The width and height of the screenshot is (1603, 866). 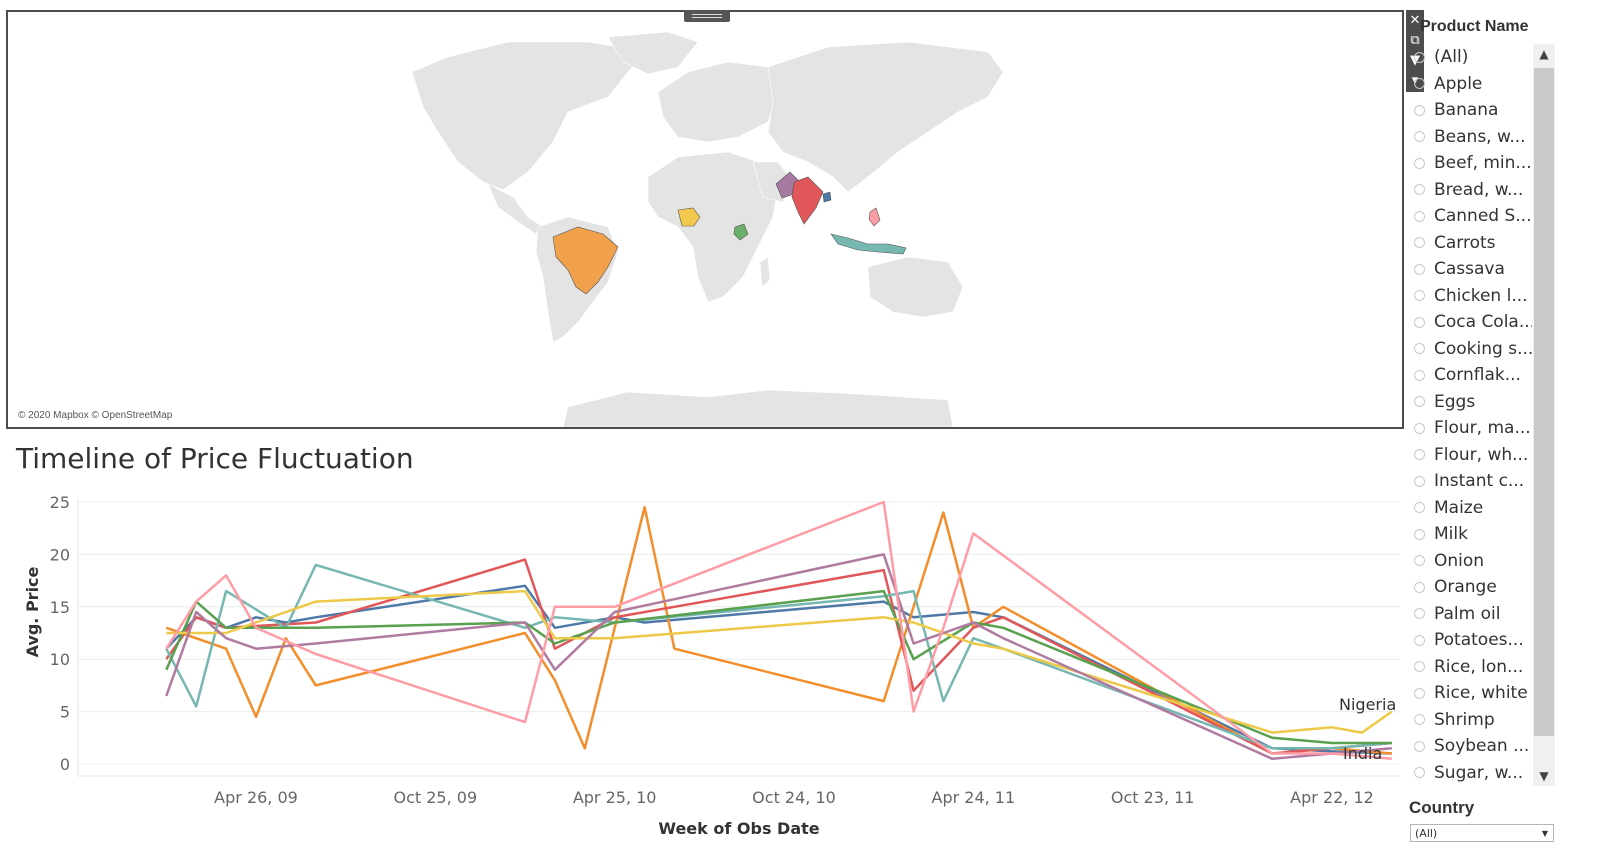 I want to click on end-label-nigeria: Nigeria, so click(x=1367, y=704).